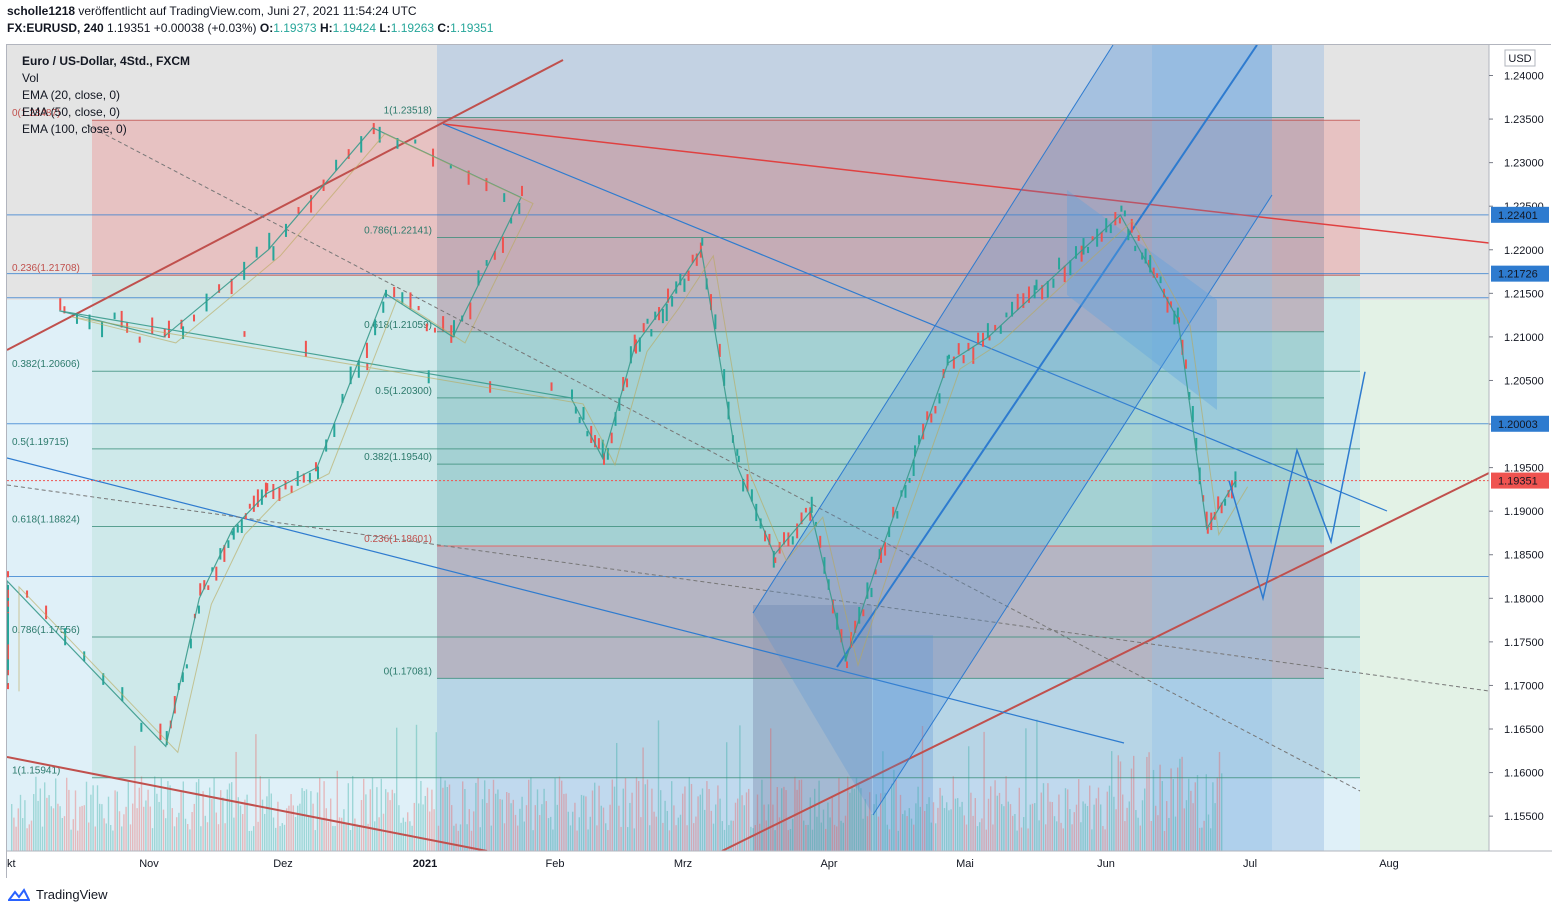 The image size is (1556, 914). I want to click on legend-ema20: EMA (20, close, 0), so click(71, 95).